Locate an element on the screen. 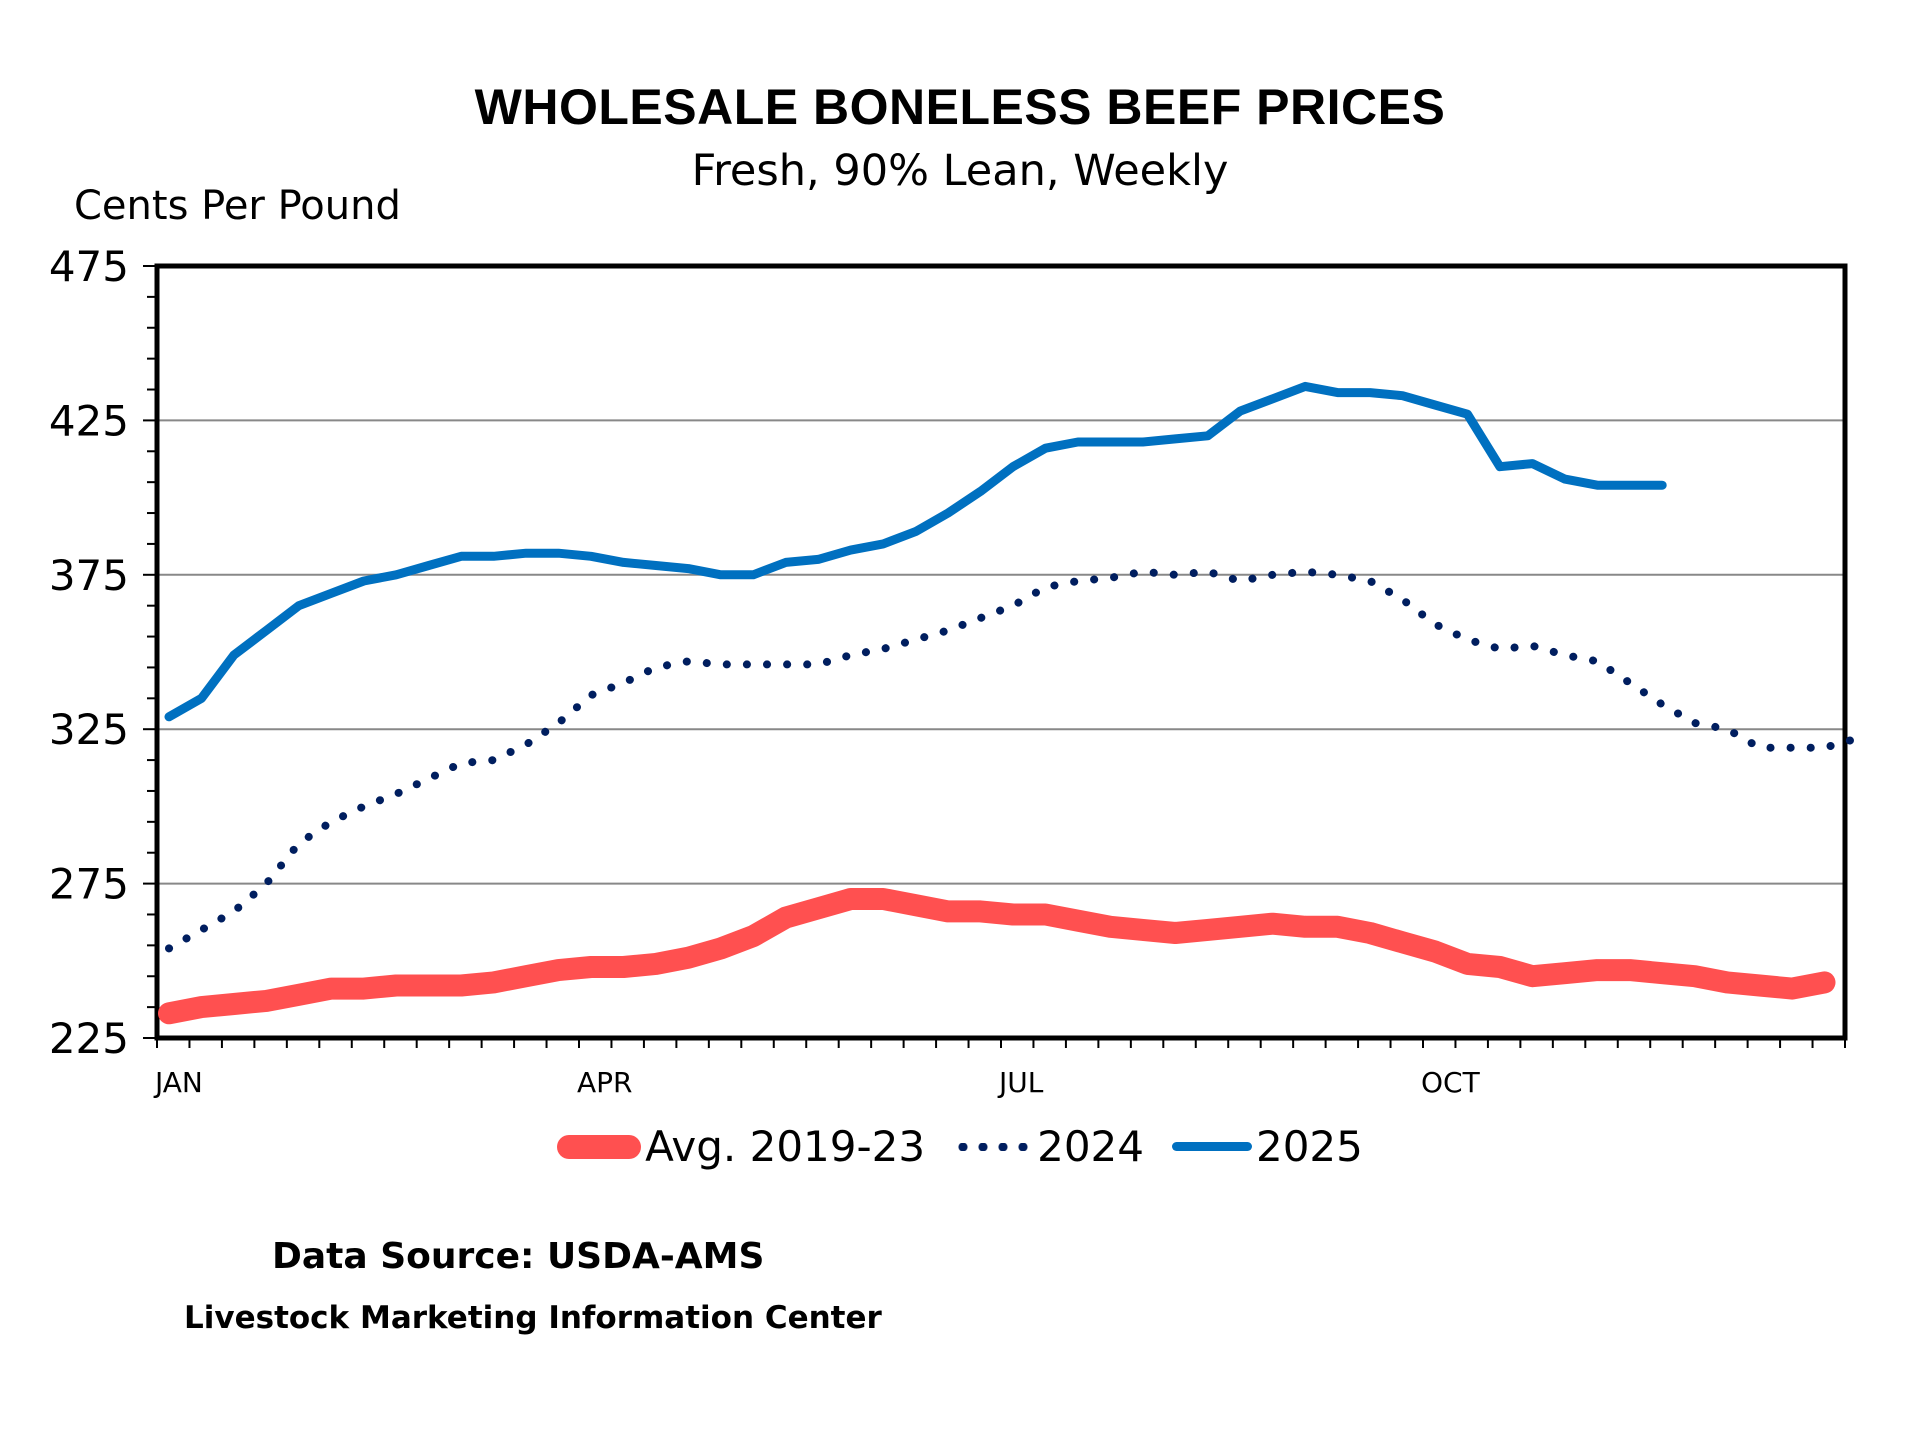 The height and width of the screenshot is (1440, 1920). chart-subtitle: Fresh, 90% Lean, Weekly is located at coordinates (960, 171).